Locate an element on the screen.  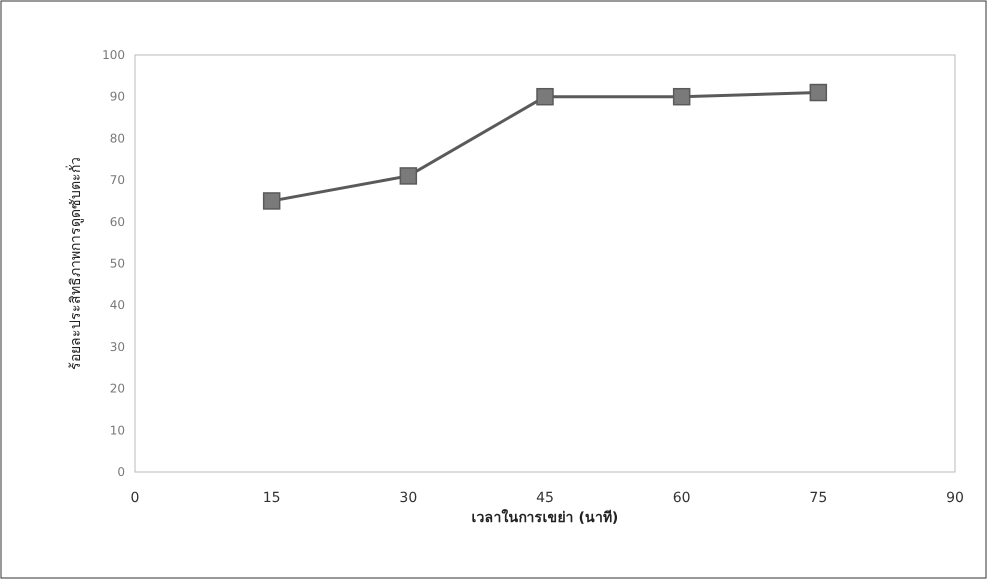
y-tick-label: 80 is located at coordinates (117, 138).